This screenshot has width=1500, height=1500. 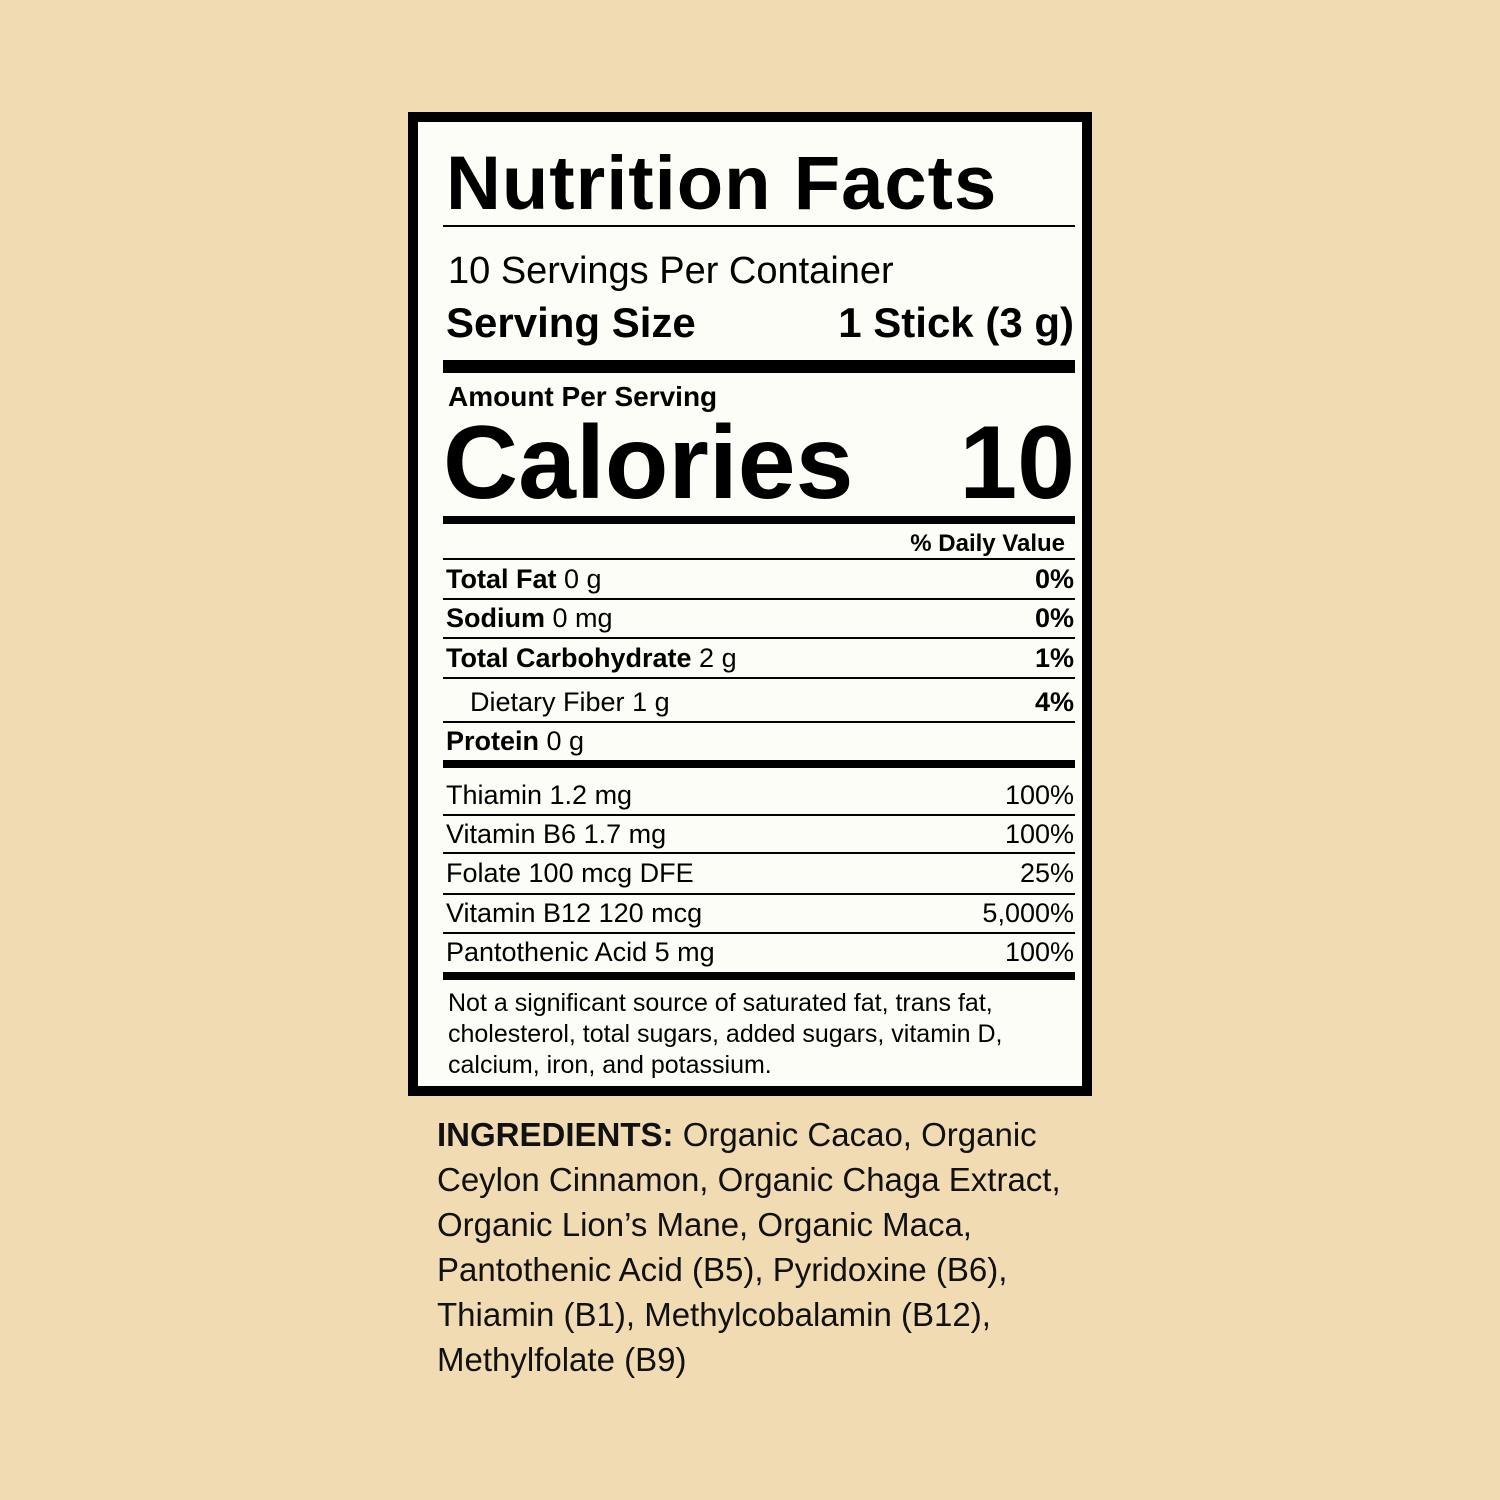 I want to click on nutrient-name: Total Carbohydrate, so click(x=569, y=658).